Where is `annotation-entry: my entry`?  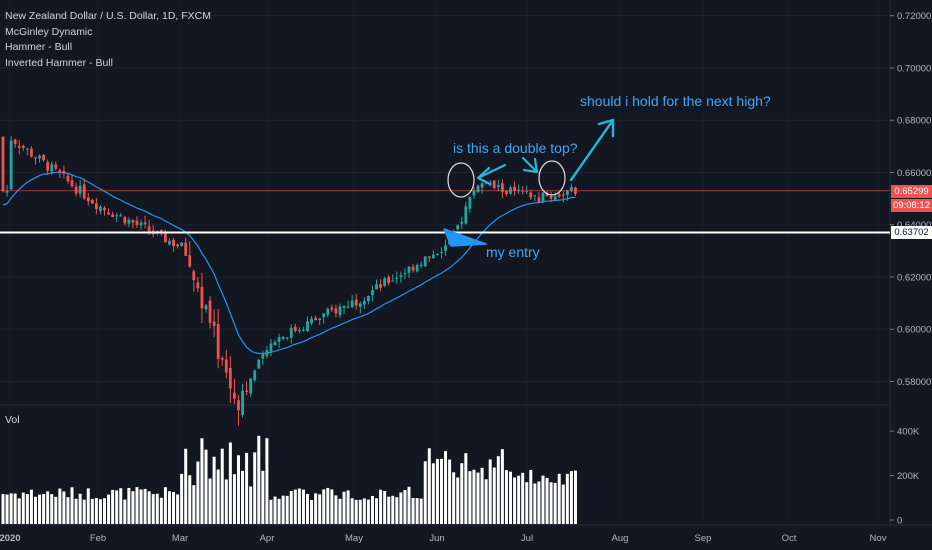
annotation-entry: my entry is located at coordinates (513, 252).